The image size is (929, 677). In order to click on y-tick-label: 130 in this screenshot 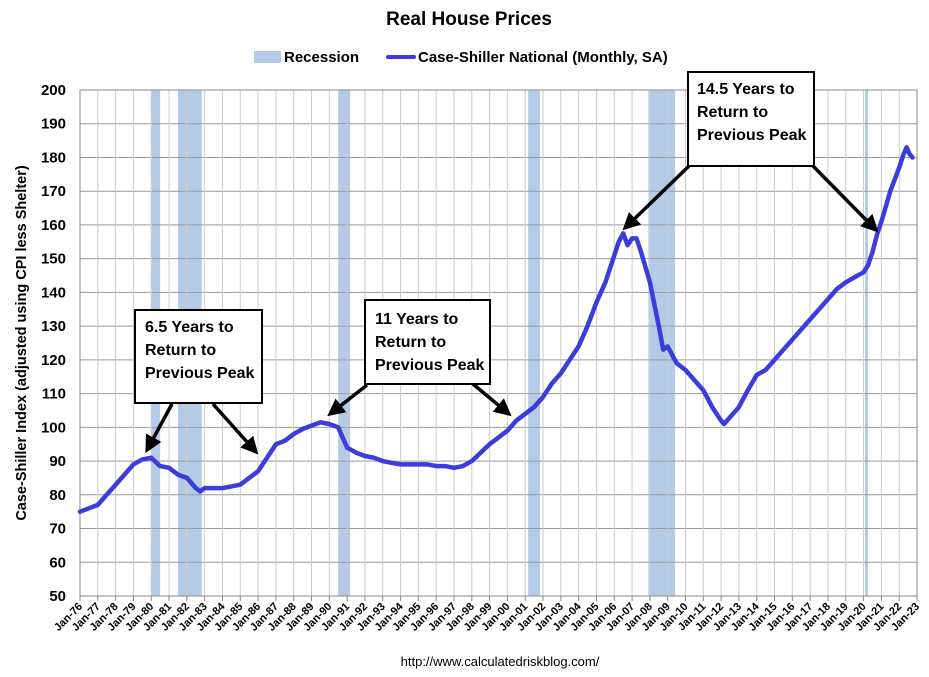, I will do `click(53, 326)`.